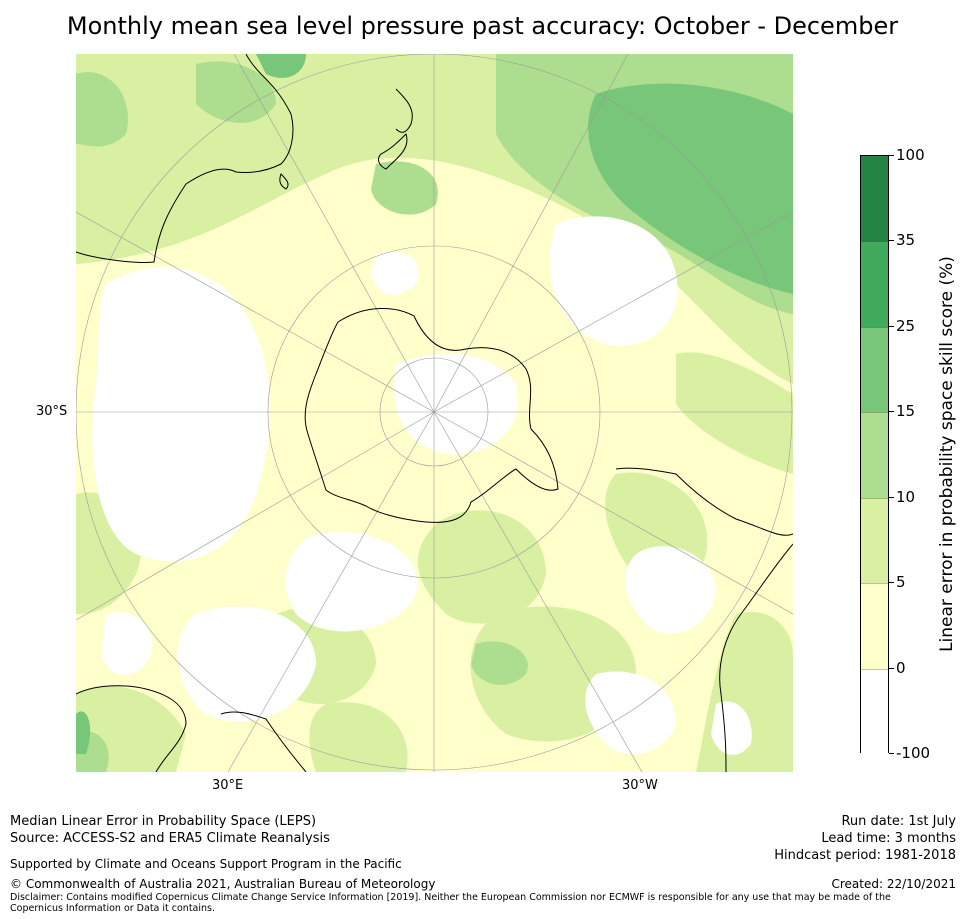 Image resolution: width=965 pixels, height=919 pixels. What do you see at coordinates (756, 657) in the screenshot?
I see `south-america-lower` at bounding box center [756, 657].